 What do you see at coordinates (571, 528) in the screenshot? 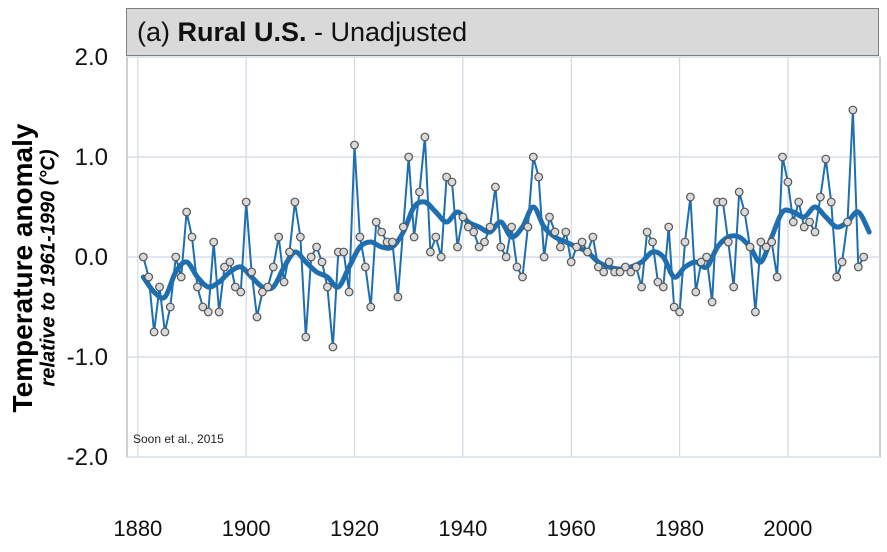
I see `x-tick-label: 1960` at bounding box center [571, 528].